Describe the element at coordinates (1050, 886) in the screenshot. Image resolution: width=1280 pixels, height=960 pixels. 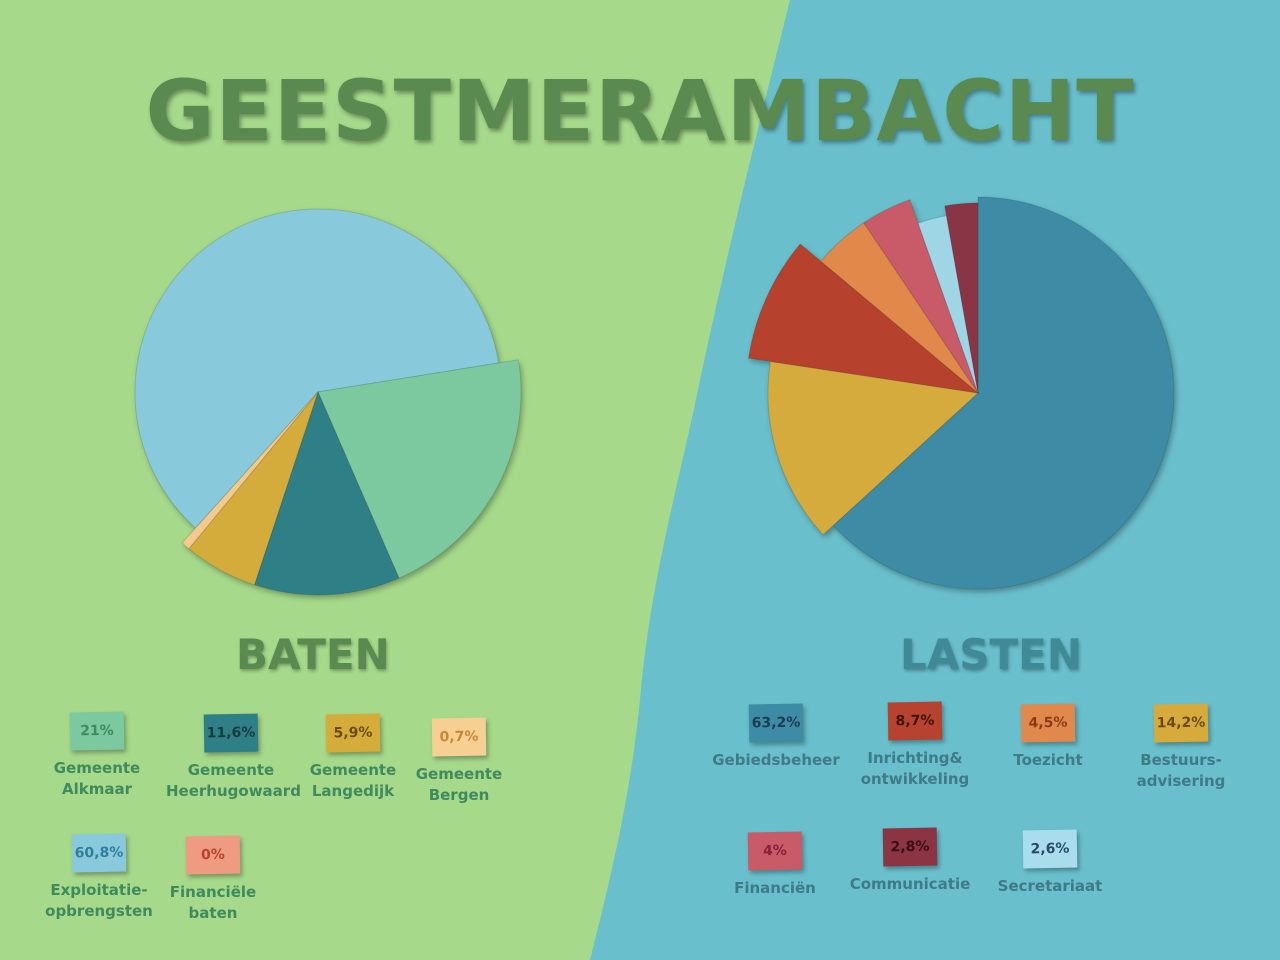
I see `legend-label: Secretariaat` at that location.